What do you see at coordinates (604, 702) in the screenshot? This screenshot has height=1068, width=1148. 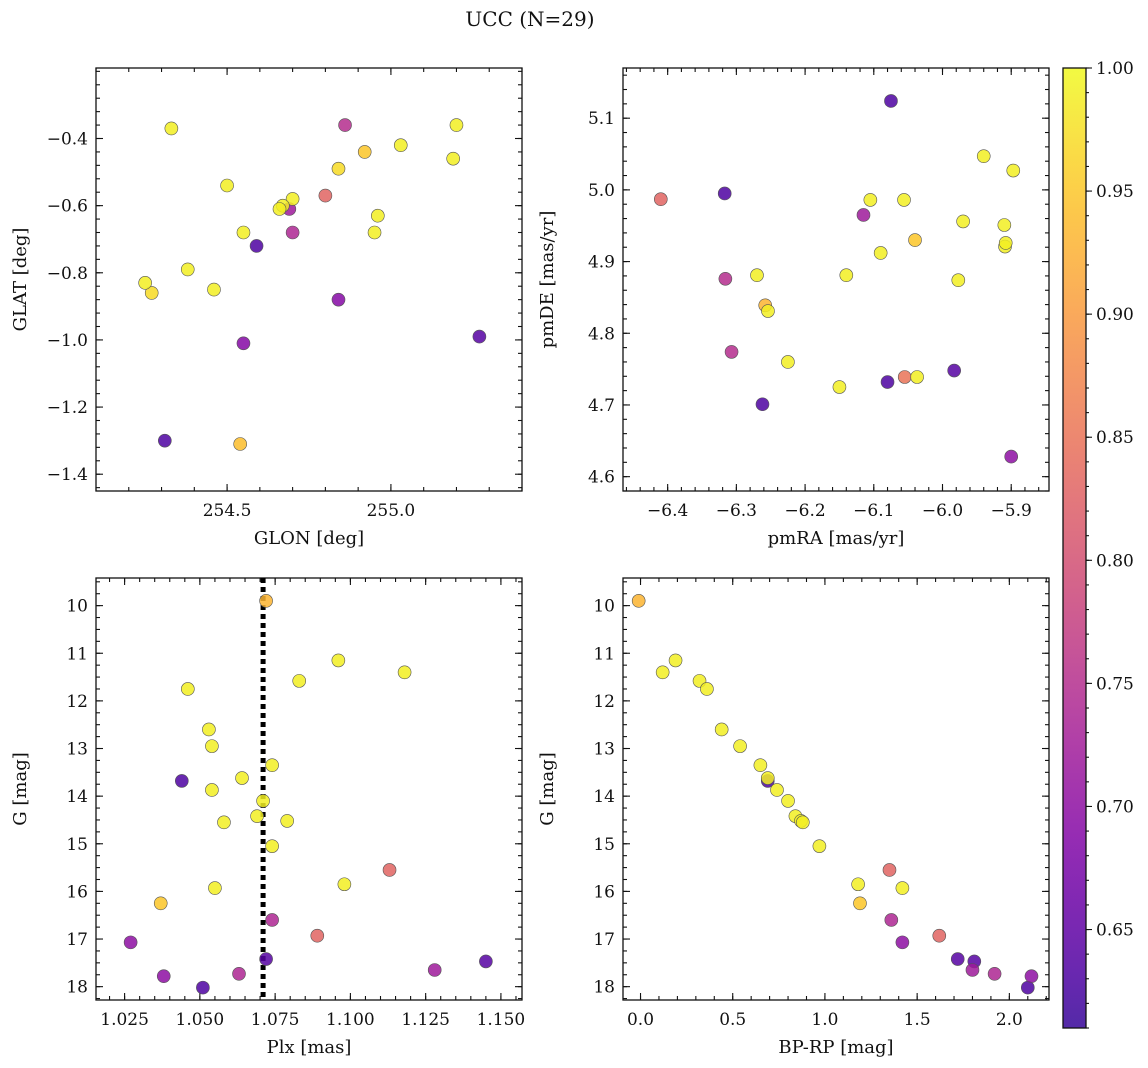 I see `y-tick-label: 12` at bounding box center [604, 702].